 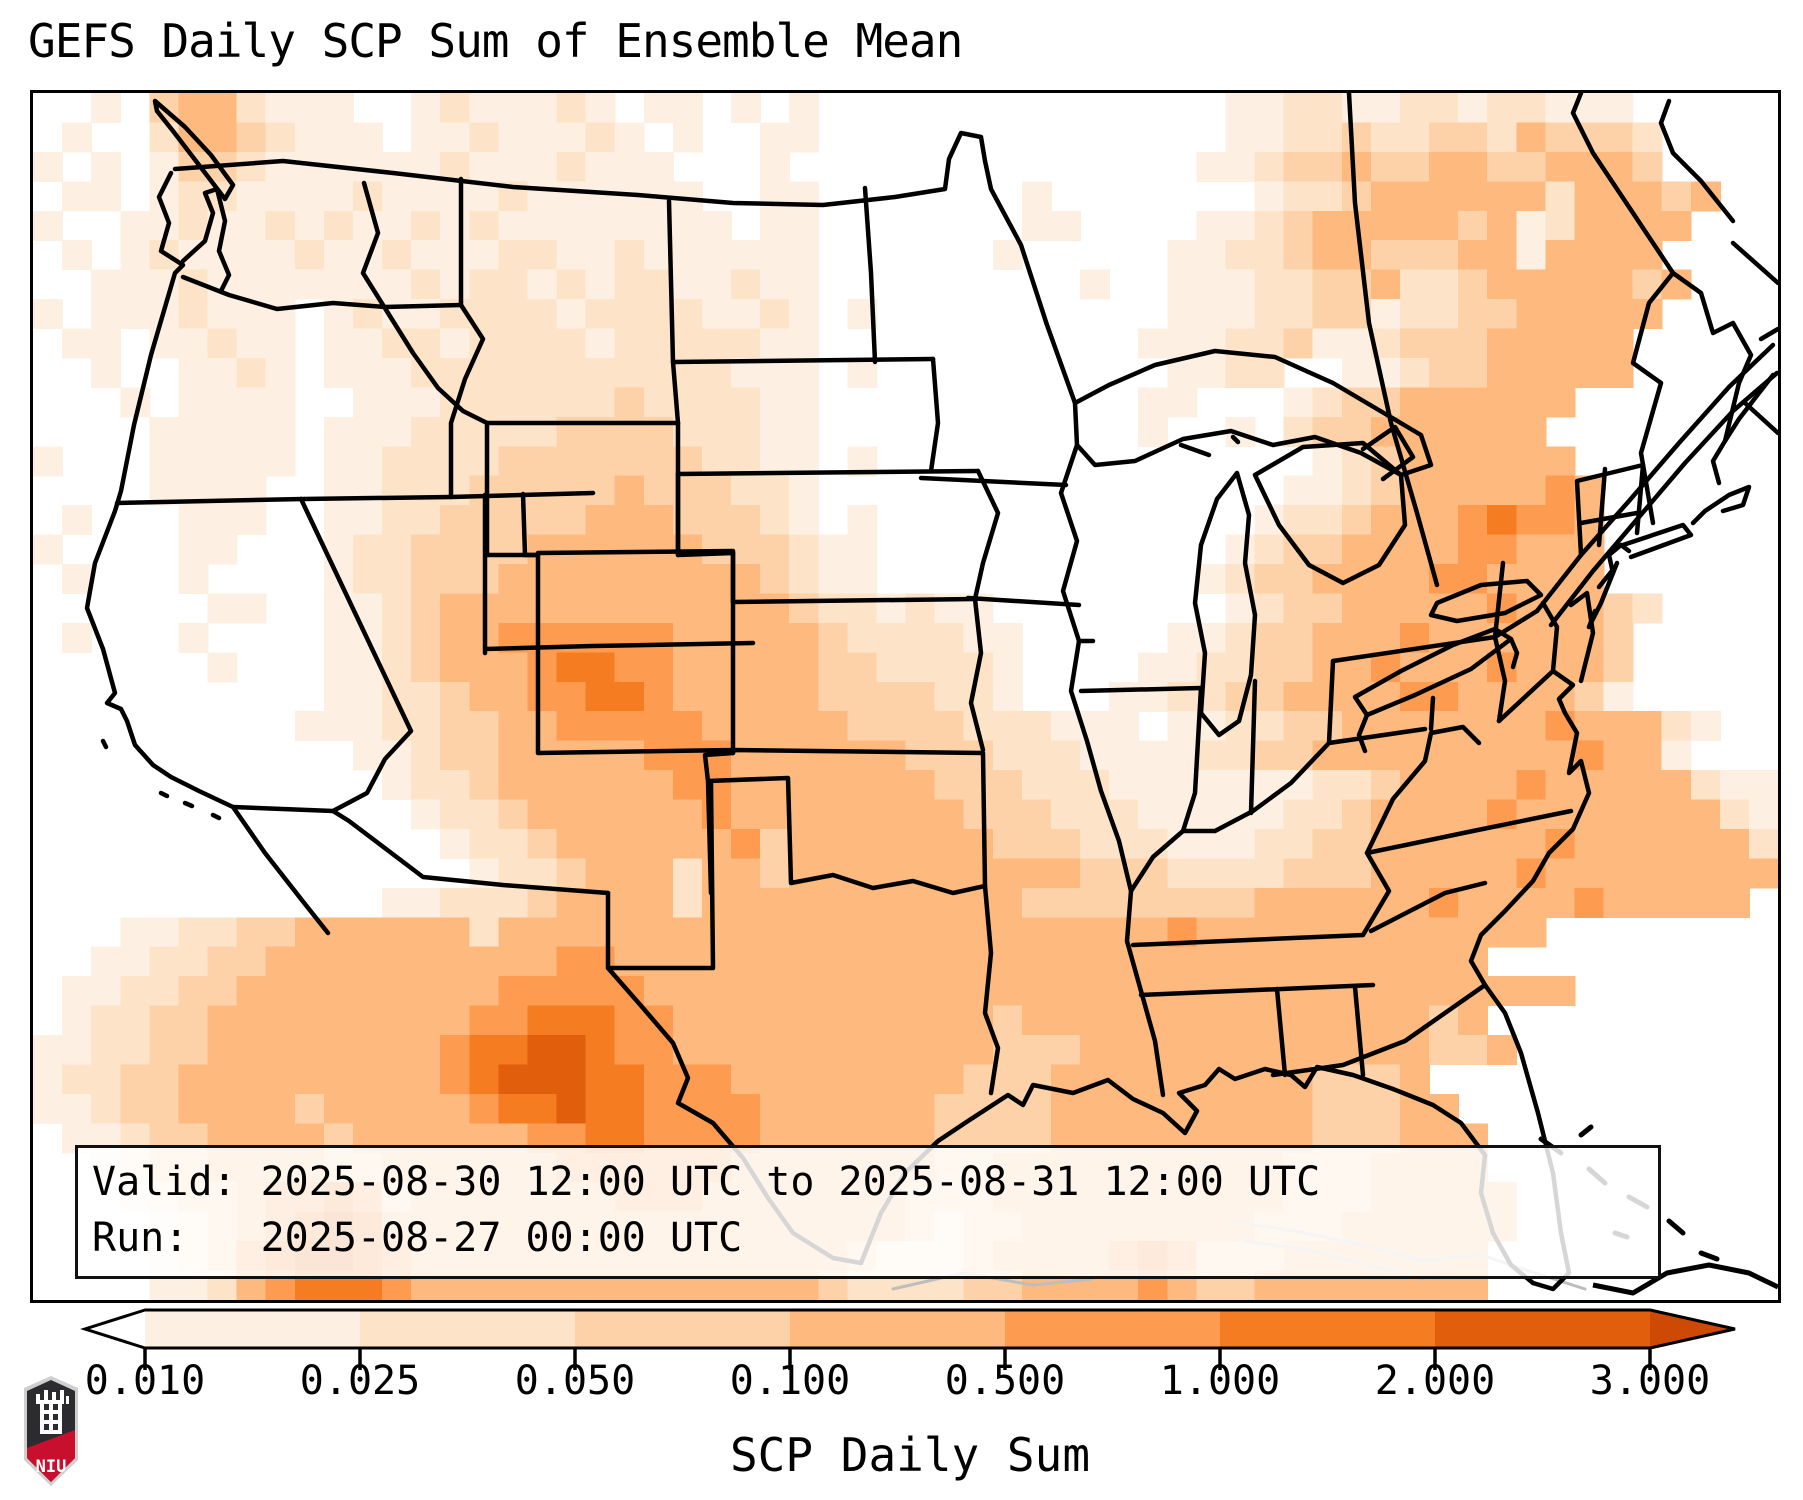 What do you see at coordinates (51, 1432) in the screenshot?
I see `niu-logo: NIU` at bounding box center [51, 1432].